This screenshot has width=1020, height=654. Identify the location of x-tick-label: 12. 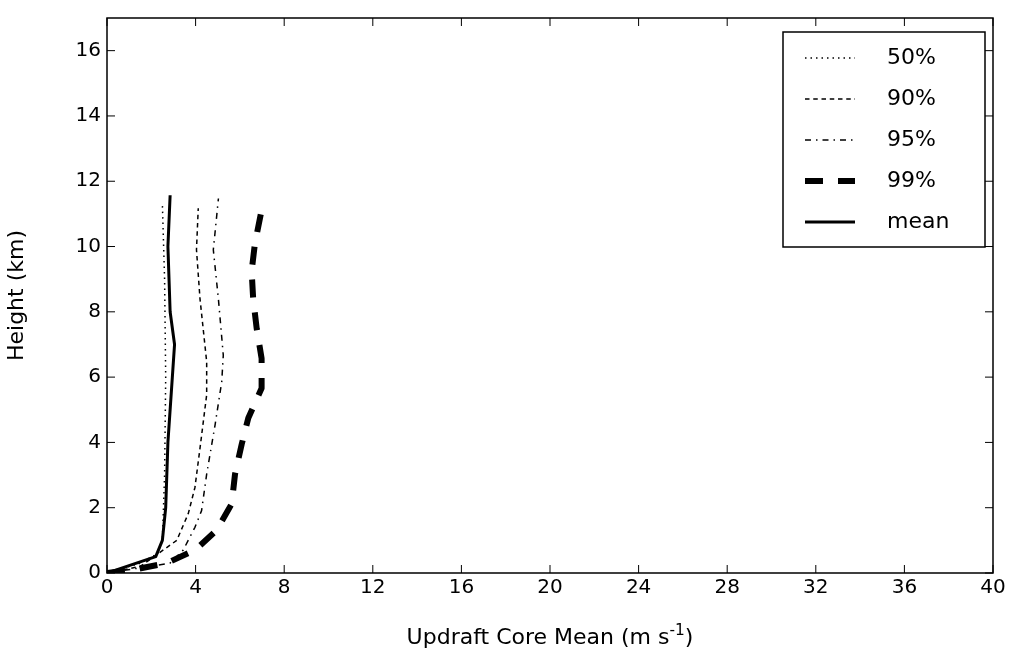
(373, 586).